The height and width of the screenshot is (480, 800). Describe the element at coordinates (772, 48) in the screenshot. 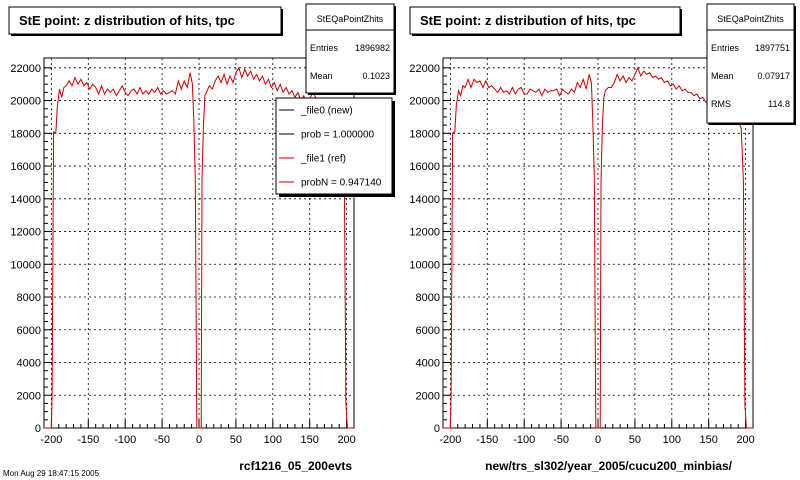

I see `stats-value: 1897751` at that location.